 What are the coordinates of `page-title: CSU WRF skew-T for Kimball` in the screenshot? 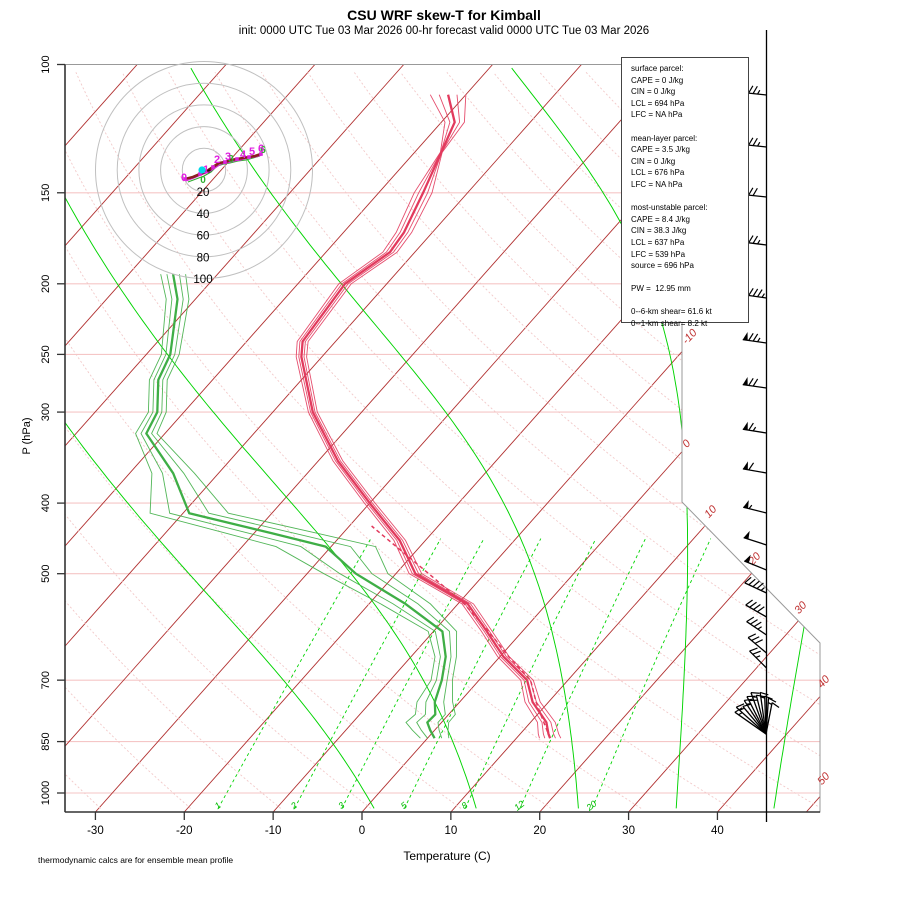 It's located at (444, 15).